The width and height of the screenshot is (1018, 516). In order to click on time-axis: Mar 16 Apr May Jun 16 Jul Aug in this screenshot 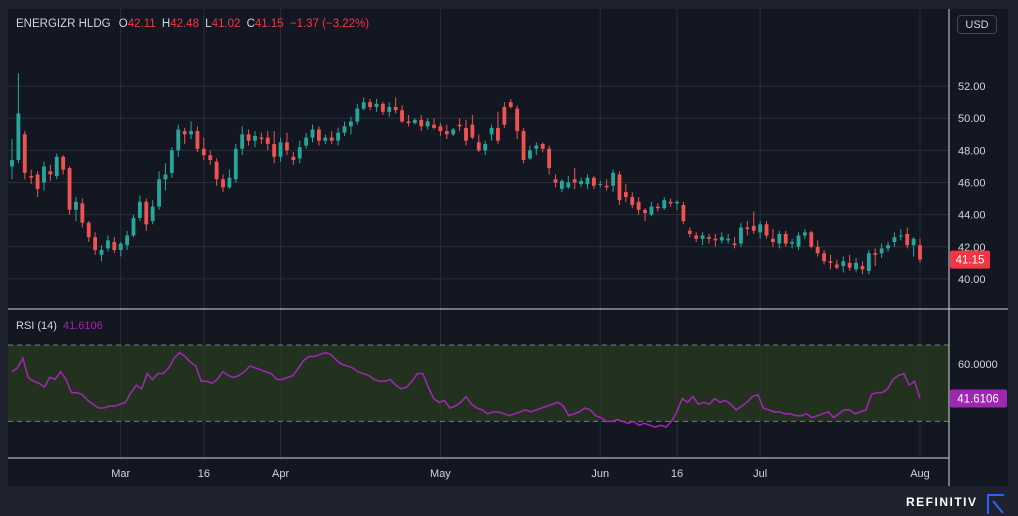, I will do `click(520, 474)`.